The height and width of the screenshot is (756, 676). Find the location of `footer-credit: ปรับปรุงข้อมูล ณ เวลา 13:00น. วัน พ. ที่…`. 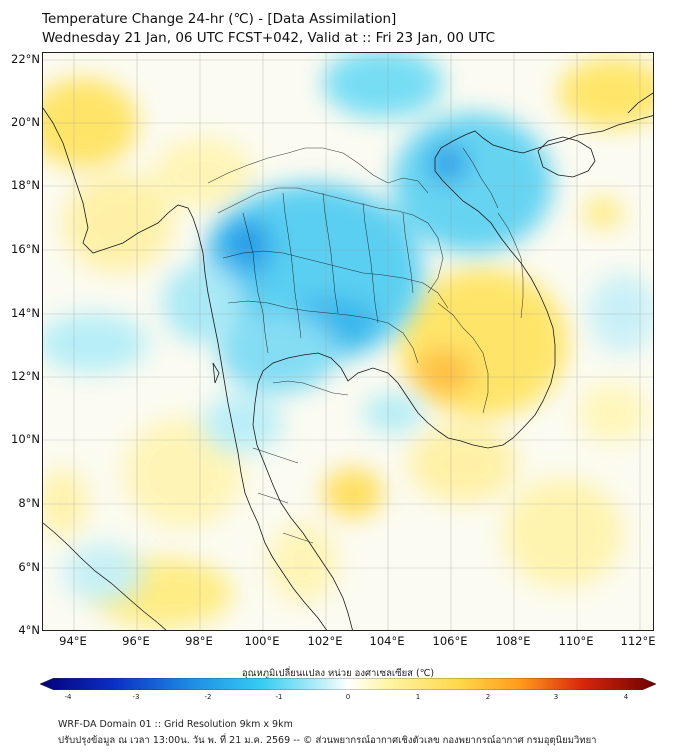

footer-credit: ปรับปรุงข้อมูล ณ เวลา 13:00น. วัน พ. ที่… is located at coordinates (327, 740).